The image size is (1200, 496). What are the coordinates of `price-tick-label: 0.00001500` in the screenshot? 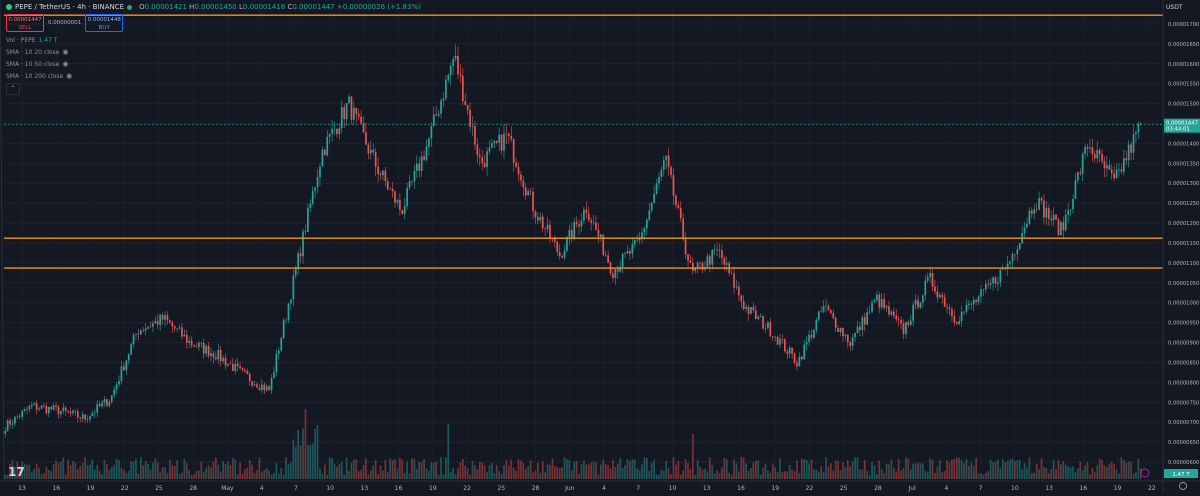 It's located at (1183, 105).